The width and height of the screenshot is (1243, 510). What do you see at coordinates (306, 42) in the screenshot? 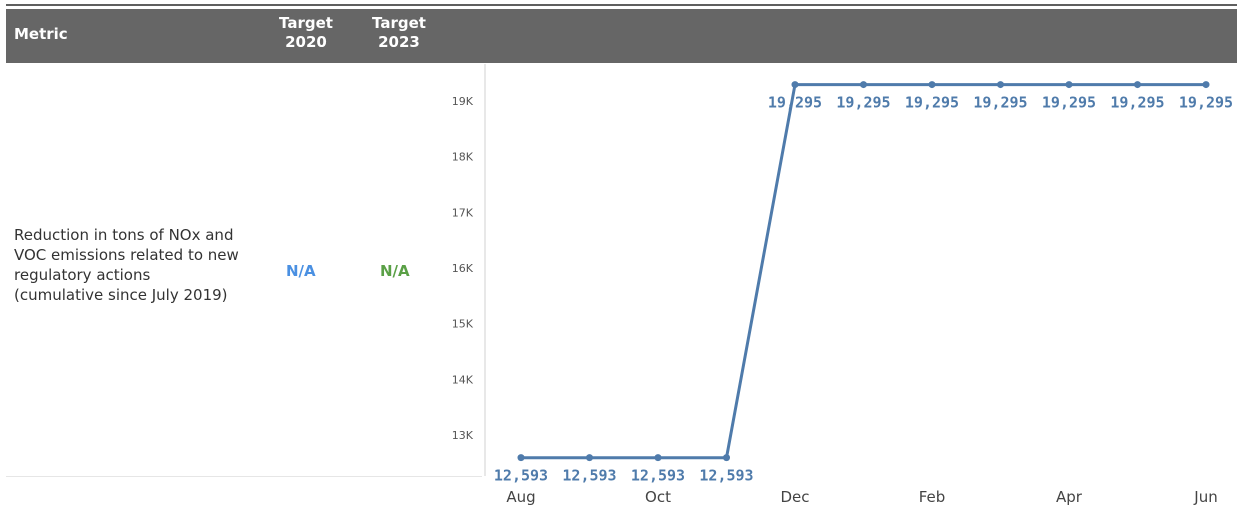
I see `header-target-2020-line2: 2020` at bounding box center [306, 42].